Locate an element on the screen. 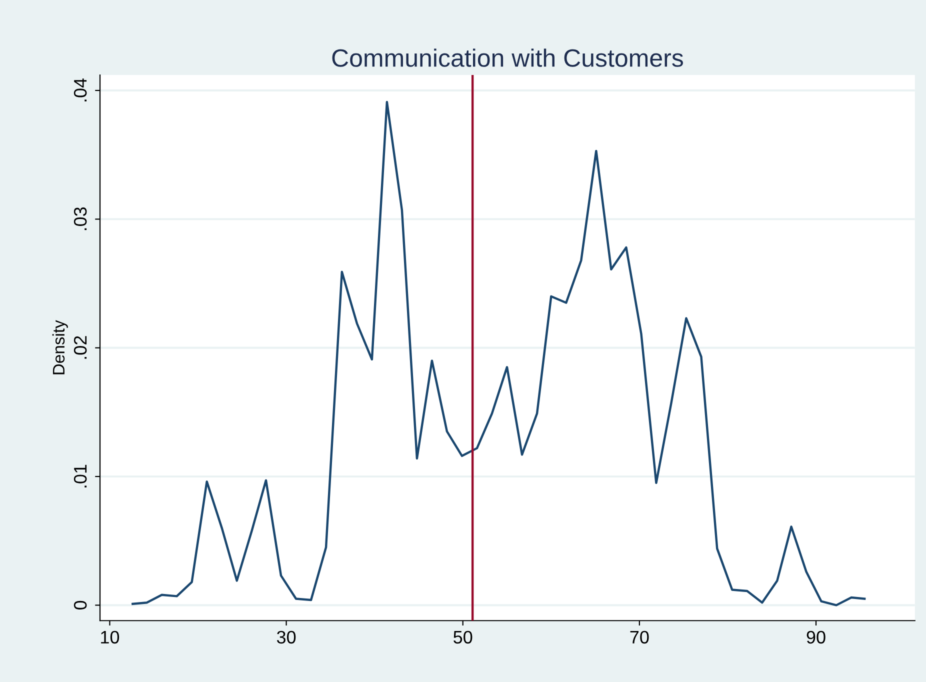 This screenshot has height=682, width=926. y-tick-label: .02 is located at coordinates (80, 347).